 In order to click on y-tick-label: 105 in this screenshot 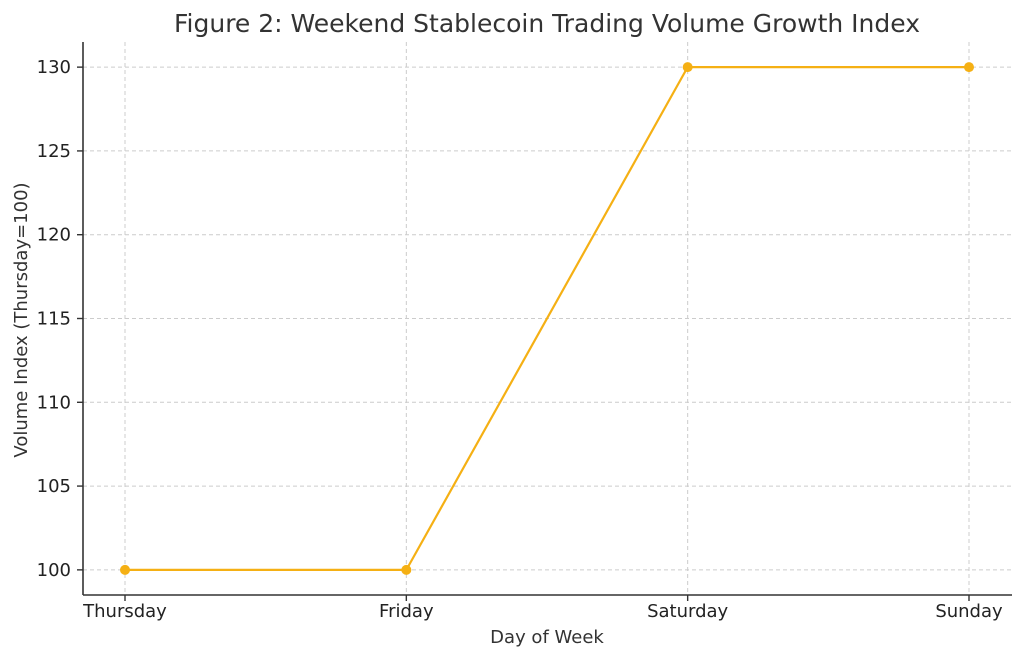, I will do `click(54, 486)`.